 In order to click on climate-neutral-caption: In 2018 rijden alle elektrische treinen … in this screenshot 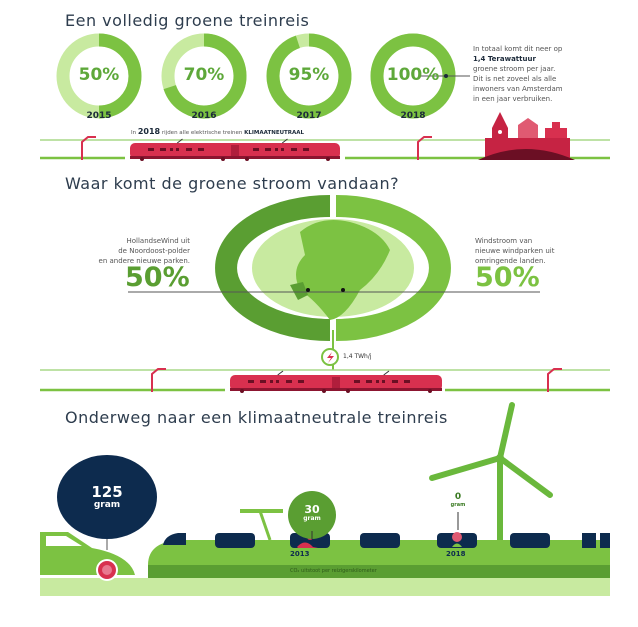, I will do `click(217, 131)`.